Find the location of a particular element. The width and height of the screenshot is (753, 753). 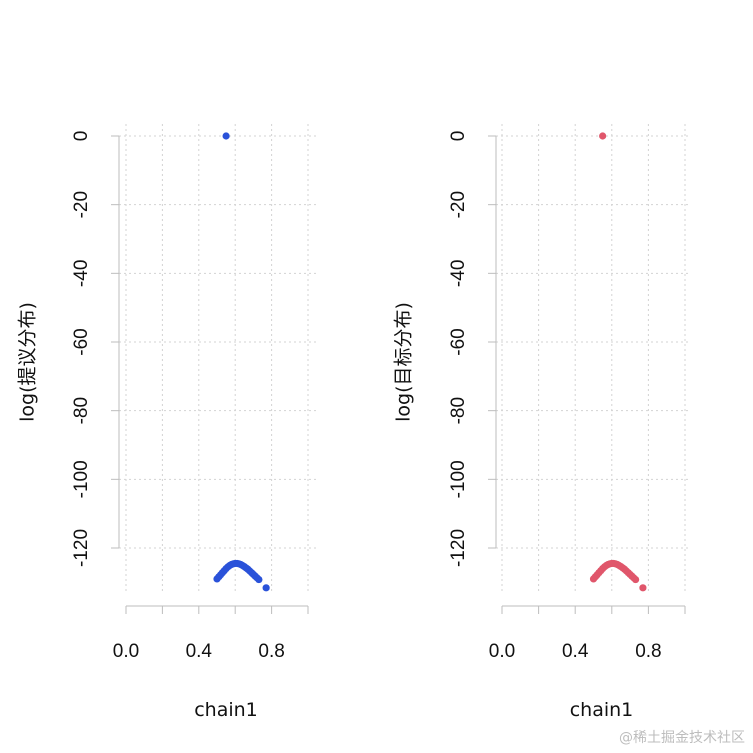

y-axis-title: log(目标分布) is located at coordinates (404, 362).